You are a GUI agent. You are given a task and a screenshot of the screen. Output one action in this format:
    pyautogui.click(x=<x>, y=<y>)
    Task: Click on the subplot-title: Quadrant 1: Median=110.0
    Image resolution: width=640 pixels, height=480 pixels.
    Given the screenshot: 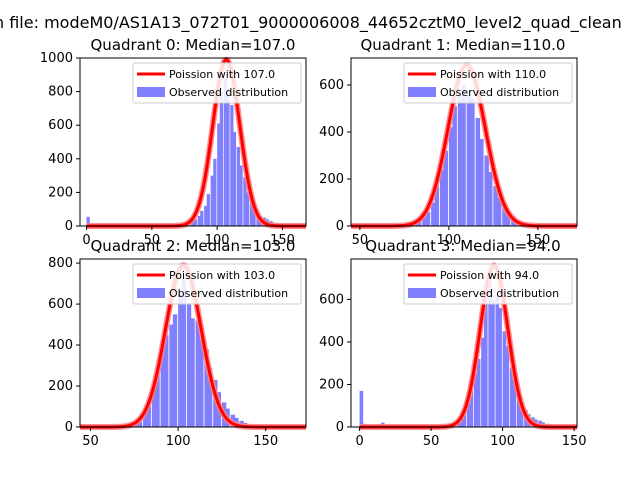 What is the action you would take?
    pyautogui.click(x=463, y=45)
    